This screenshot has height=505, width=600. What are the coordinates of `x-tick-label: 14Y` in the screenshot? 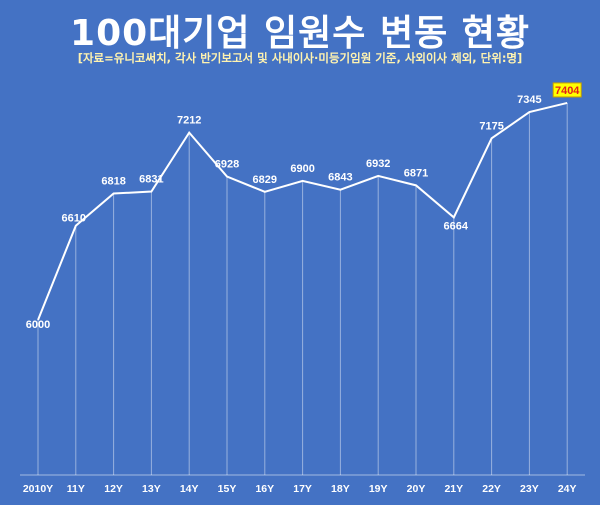 It's located at (189, 489).